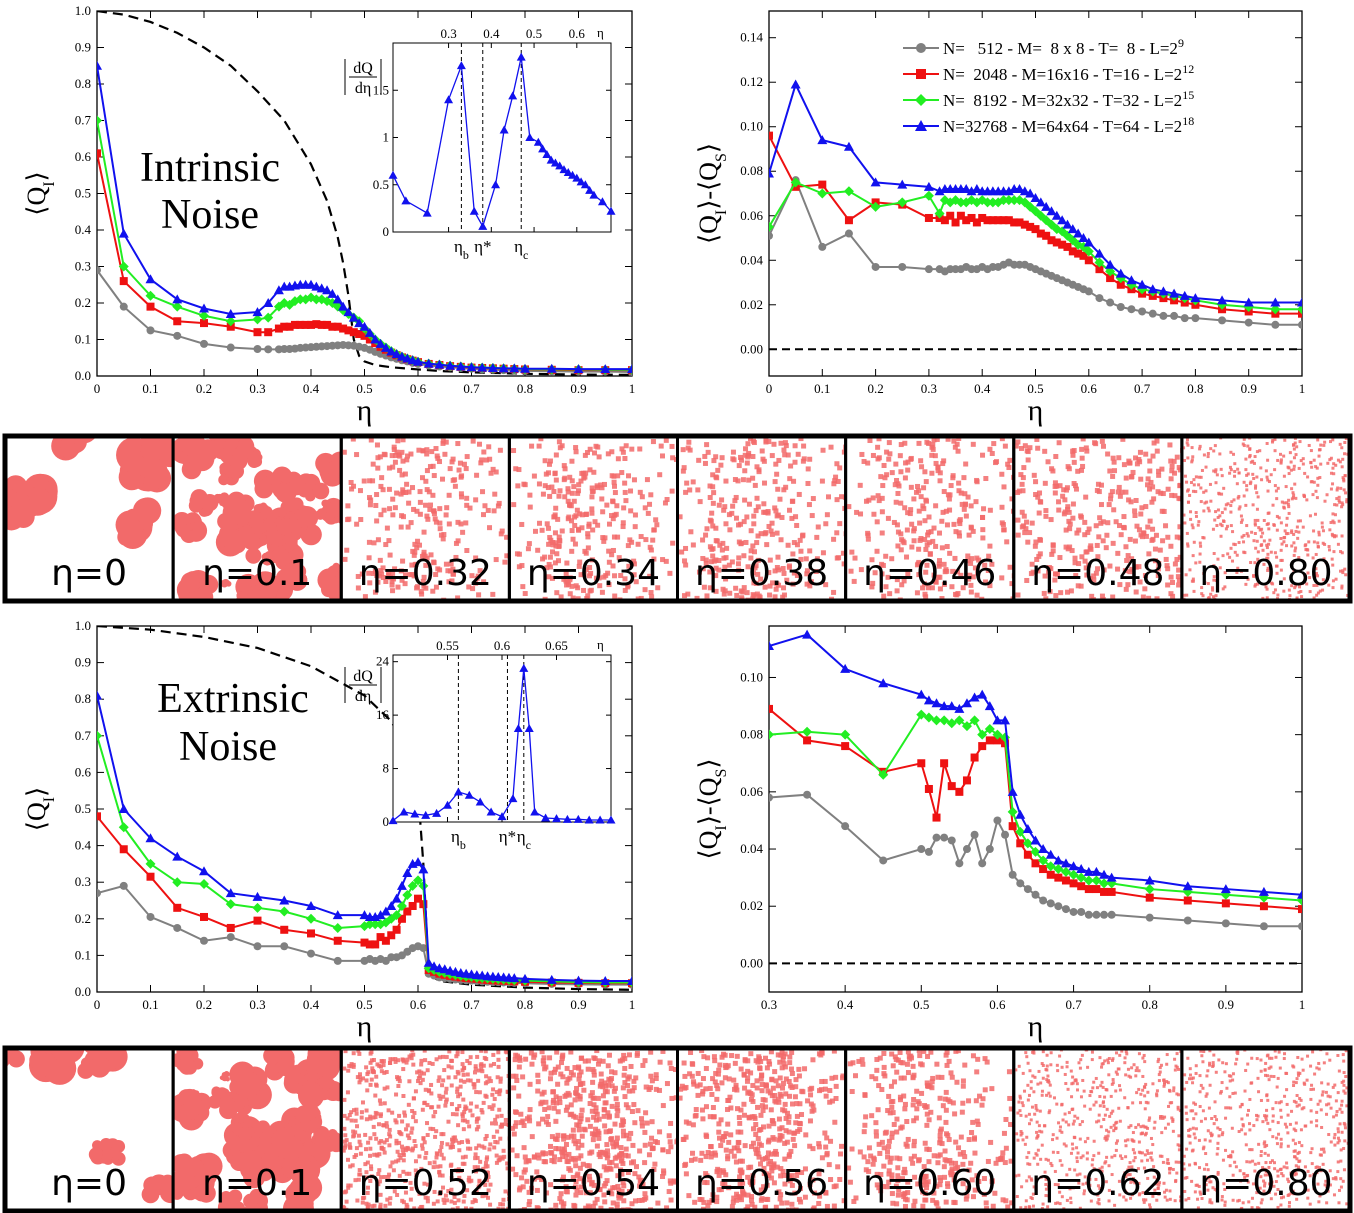 This screenshot has height=1213, width=1354. Describe the element at coordinates (1265, 573) in the screenshot. I see `snapshot-label: η=0.80` at that location.